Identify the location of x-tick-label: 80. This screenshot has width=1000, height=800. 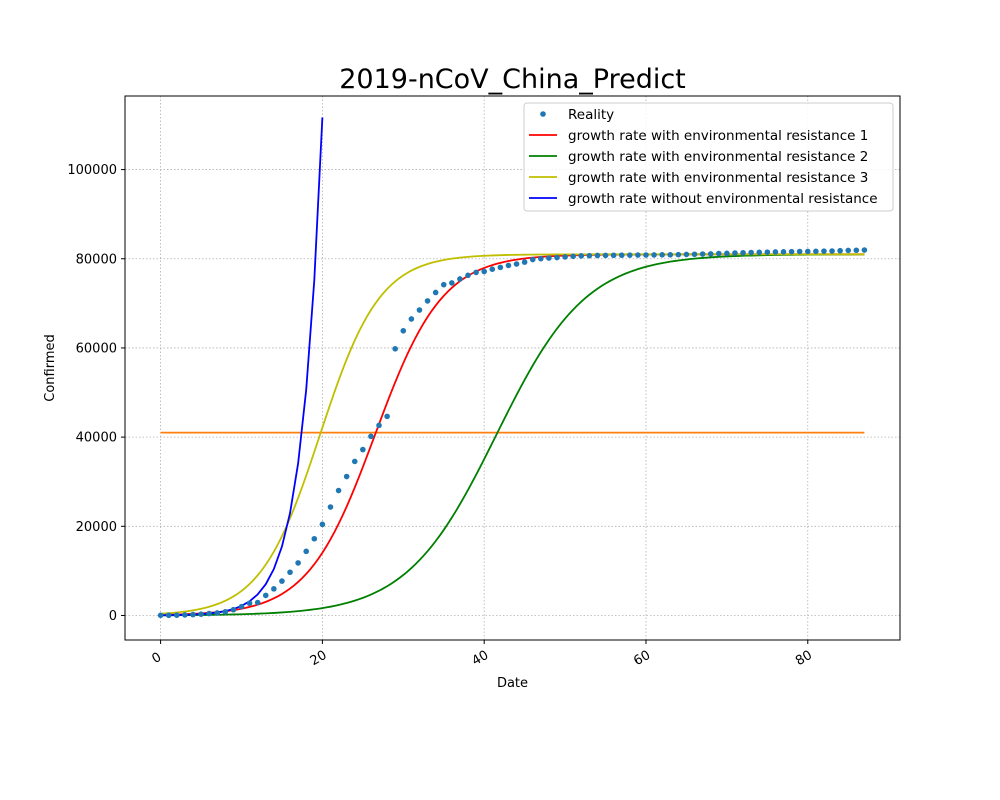
(804, 658).